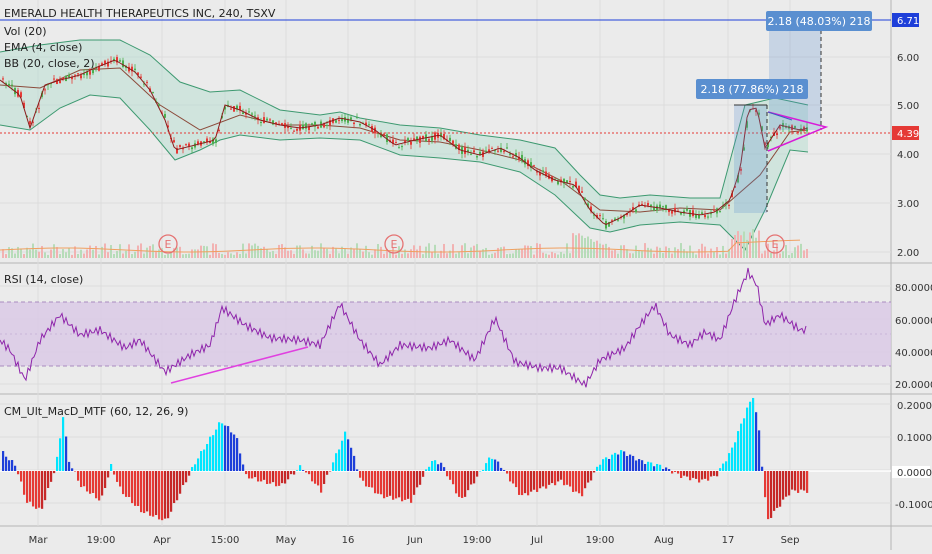  Describe the element at coordinates (348, 540) in the screenshot. I see `time-tick-label: 16` at that location.